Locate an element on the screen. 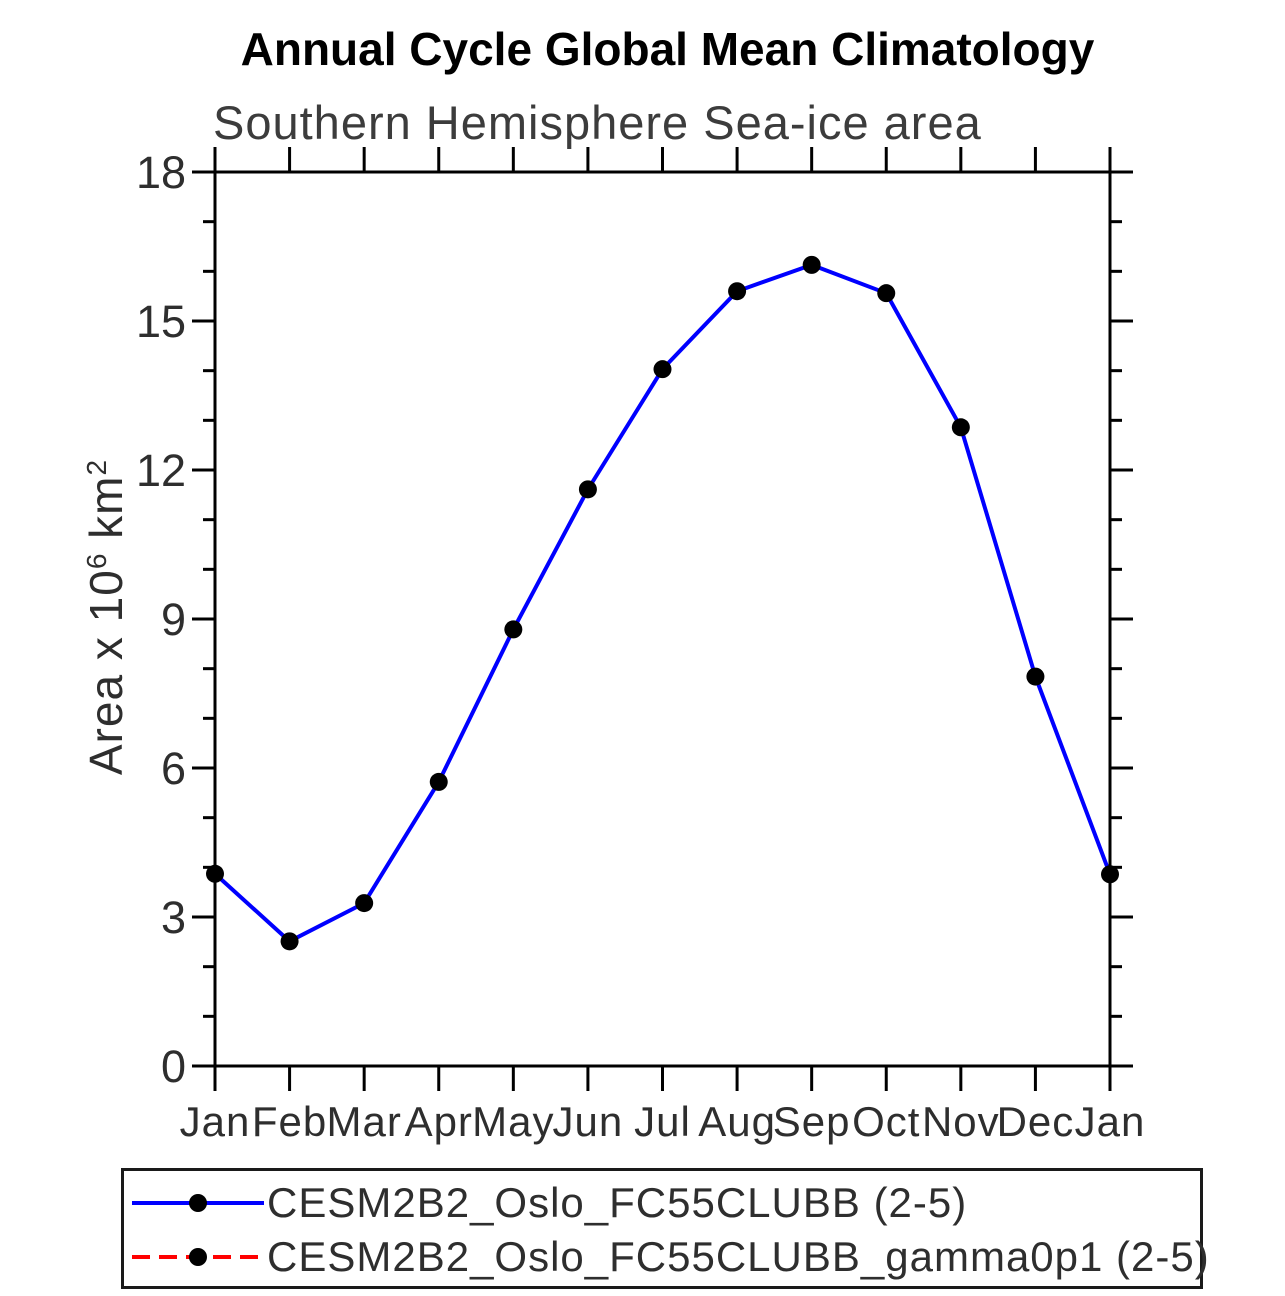  legend-item-series-2: CESM2B2_Oslo_FC55CLUBB_gamma0p1 (2-5) is located at coordinates (670, 1257).